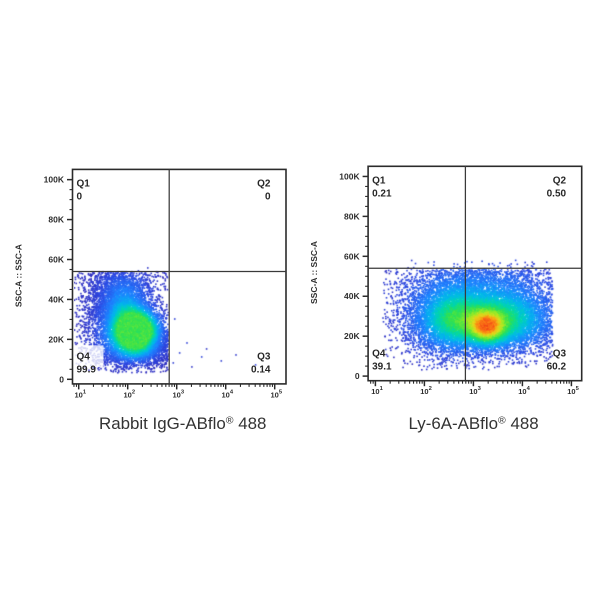 This screenshot has width=600, height=600. What do you see at coordinates (87, 370) in the screenshot?
I see `svg-text: 99.9` at bounding box center [87, 370].